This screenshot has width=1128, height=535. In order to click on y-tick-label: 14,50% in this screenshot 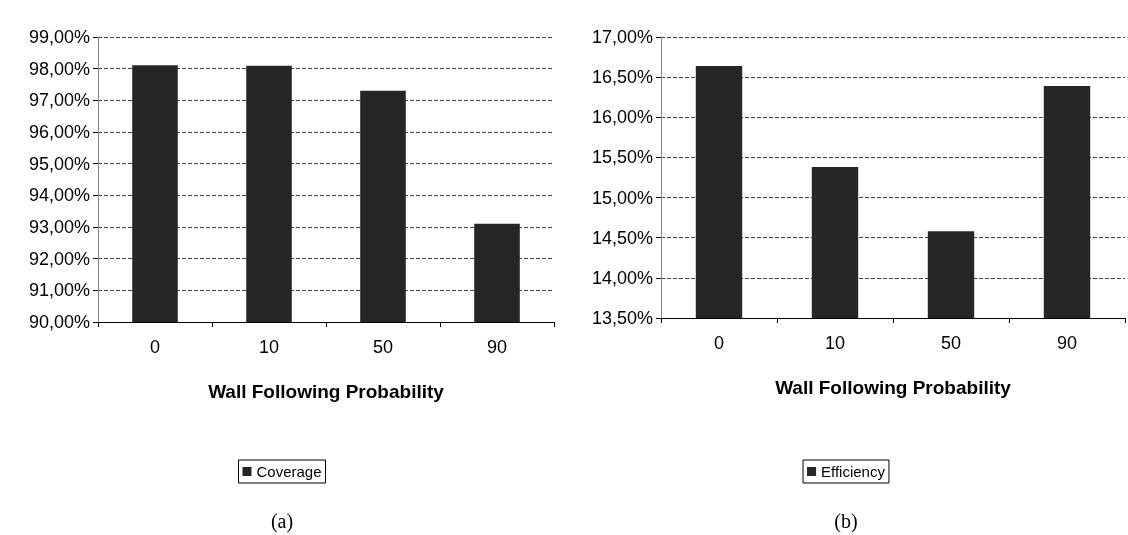, I will do `click(622, 237)`.